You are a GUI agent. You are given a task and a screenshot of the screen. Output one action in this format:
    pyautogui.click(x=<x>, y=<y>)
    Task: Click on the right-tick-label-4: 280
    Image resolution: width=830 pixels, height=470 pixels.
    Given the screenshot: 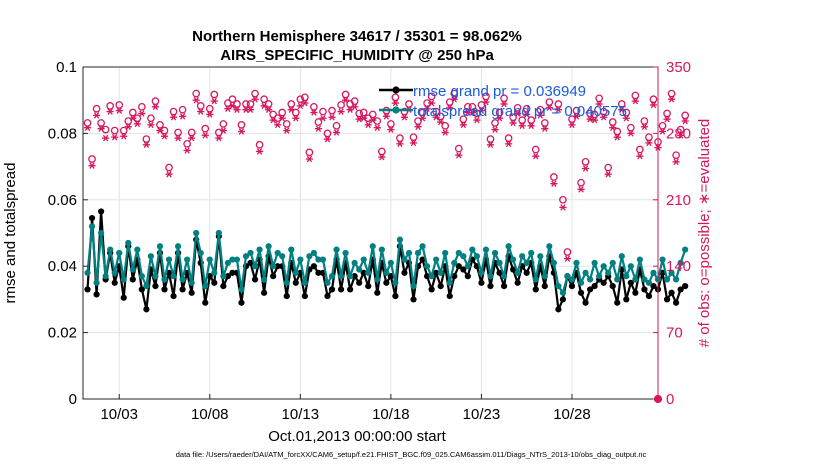 What is the action you would take?
    pyautogui.click(x=678, y=133)
    